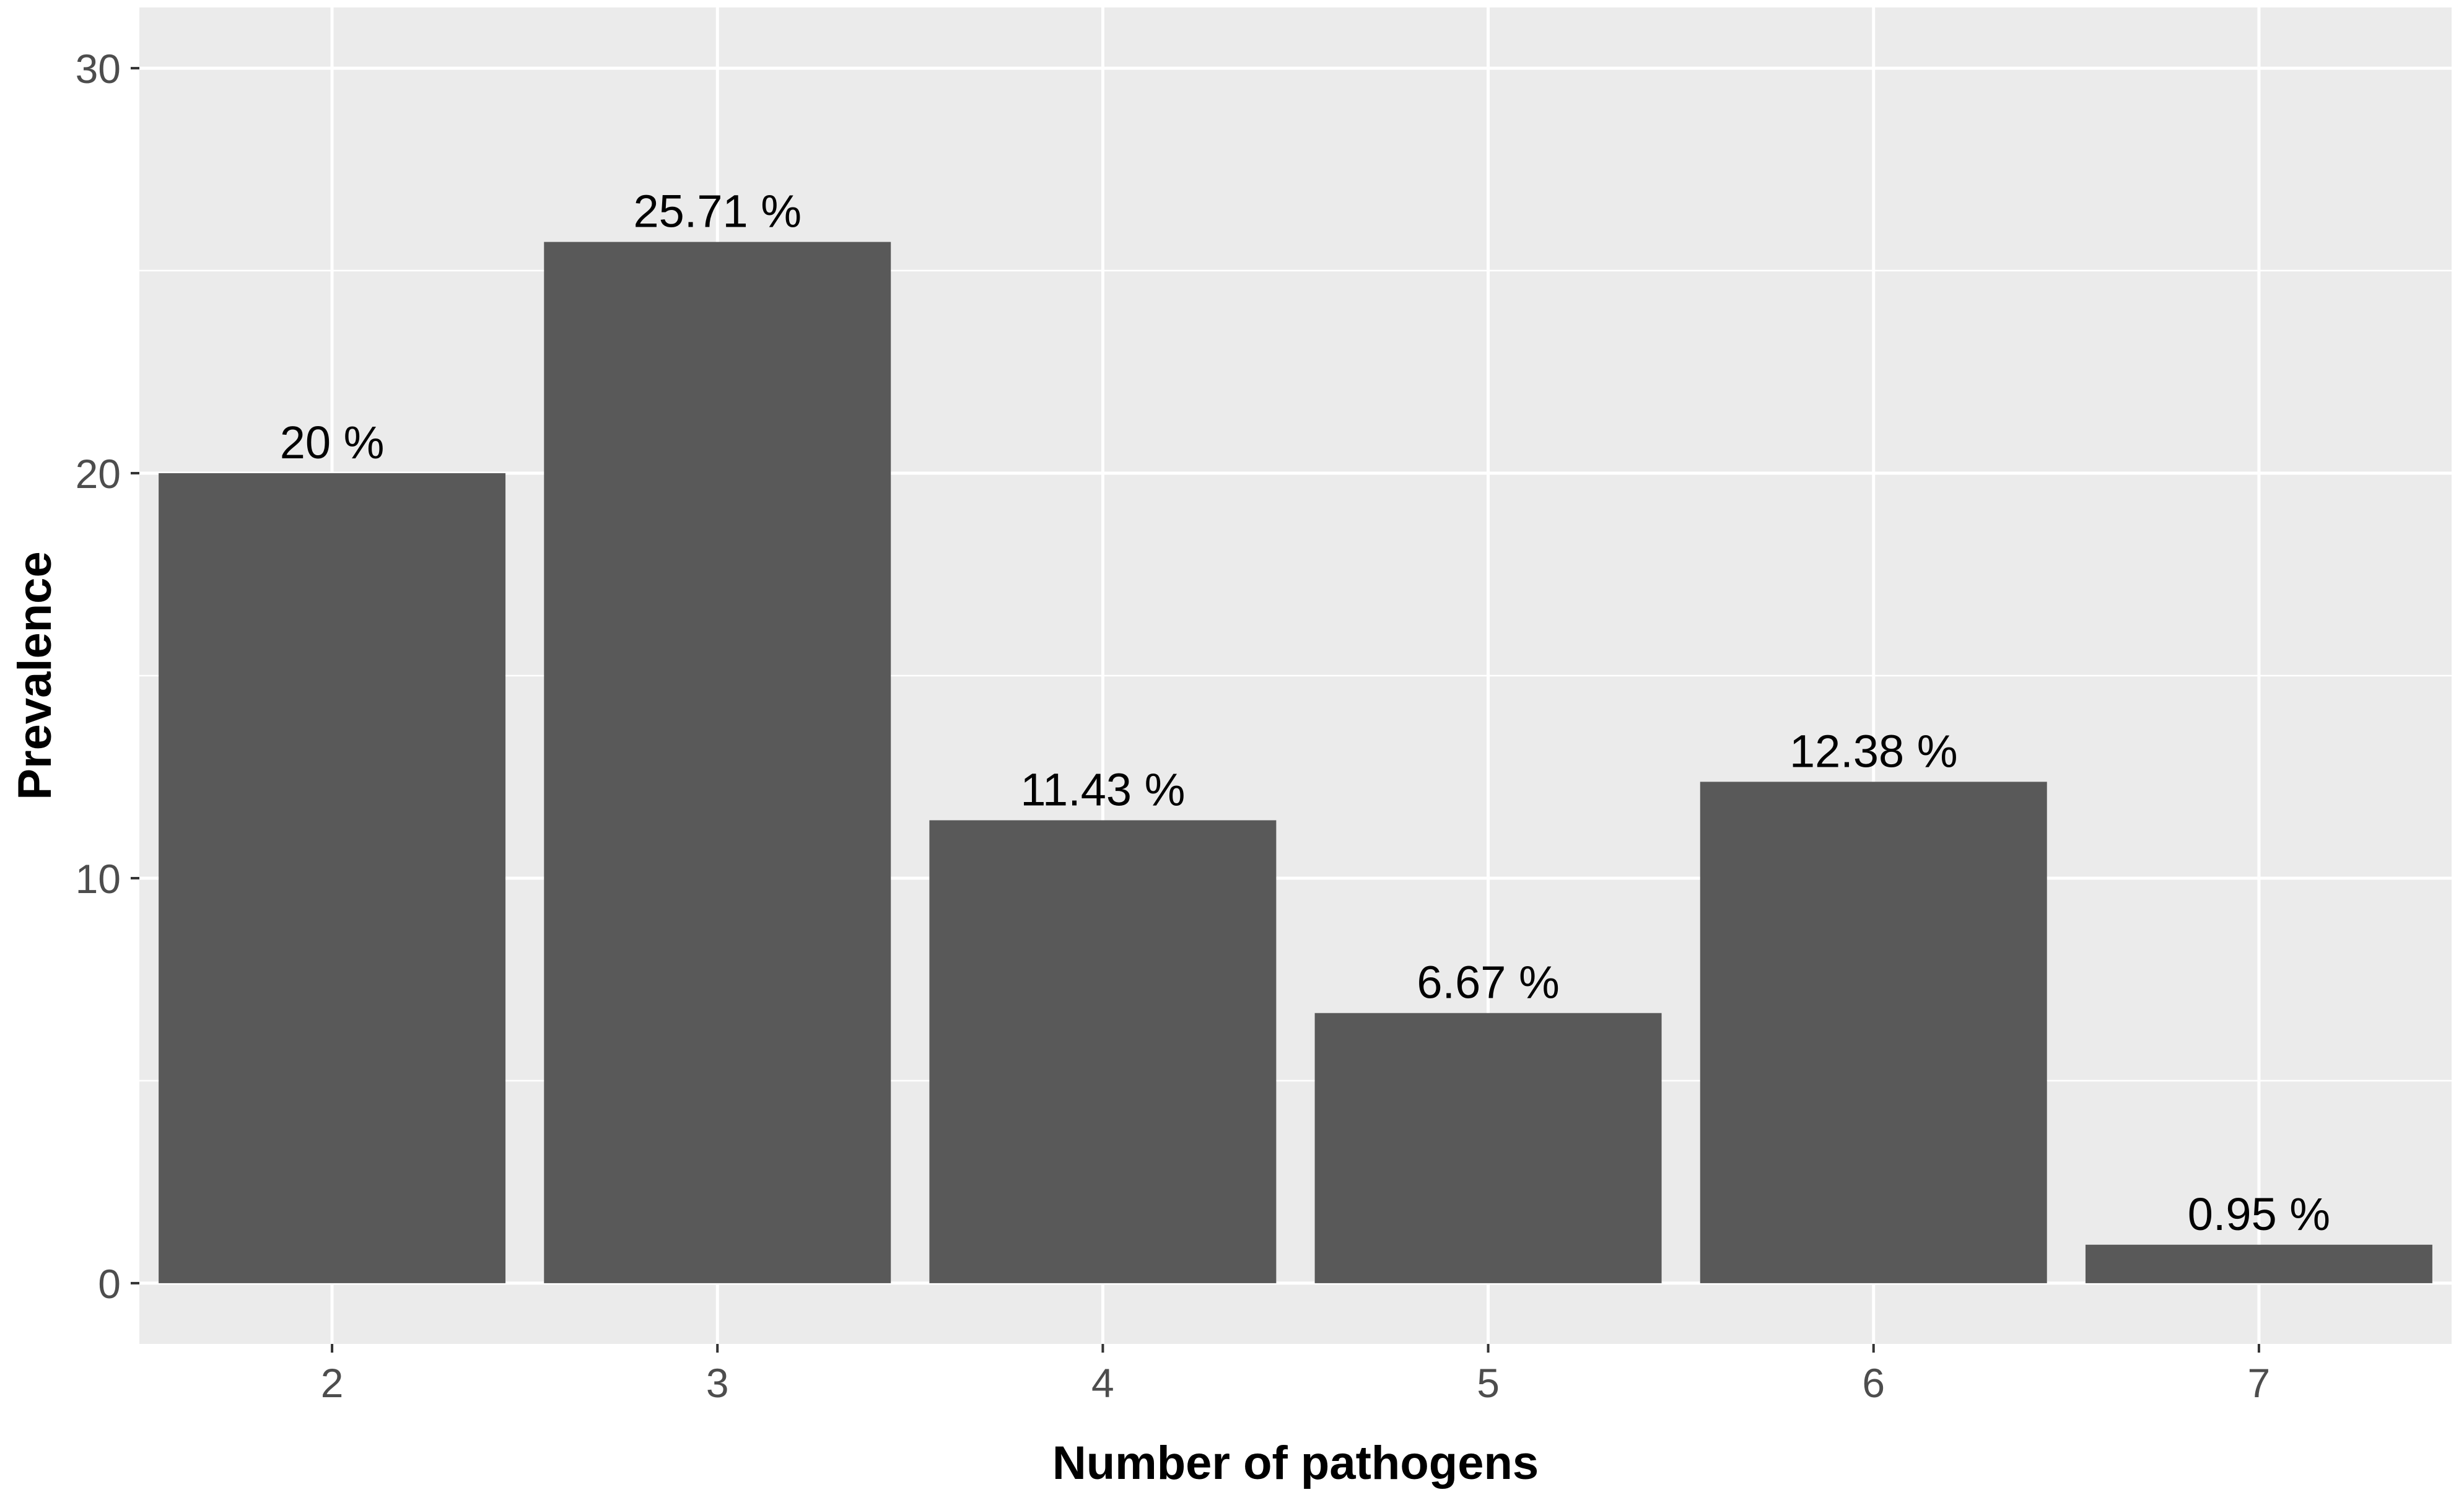  Describe the element at coordinates (717, 211) in the screenshot. I see `data-label-3: 25.71 %` at that location.